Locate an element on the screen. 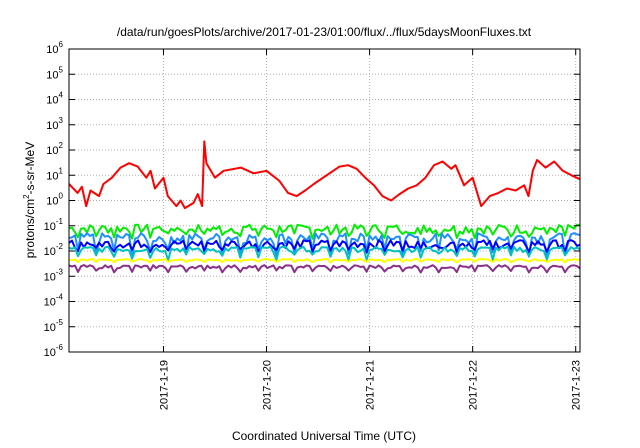  x-tick-label: 2017-1-21 is located at coordinates (371, 385).